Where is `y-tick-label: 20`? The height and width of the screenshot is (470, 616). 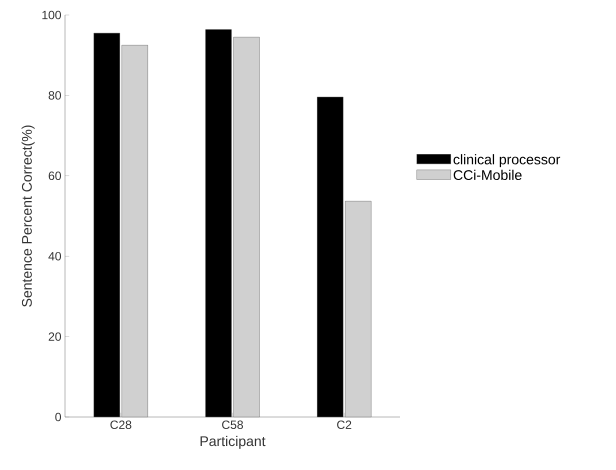 y-tick-label: 20 is located at coordinates (55, 336).